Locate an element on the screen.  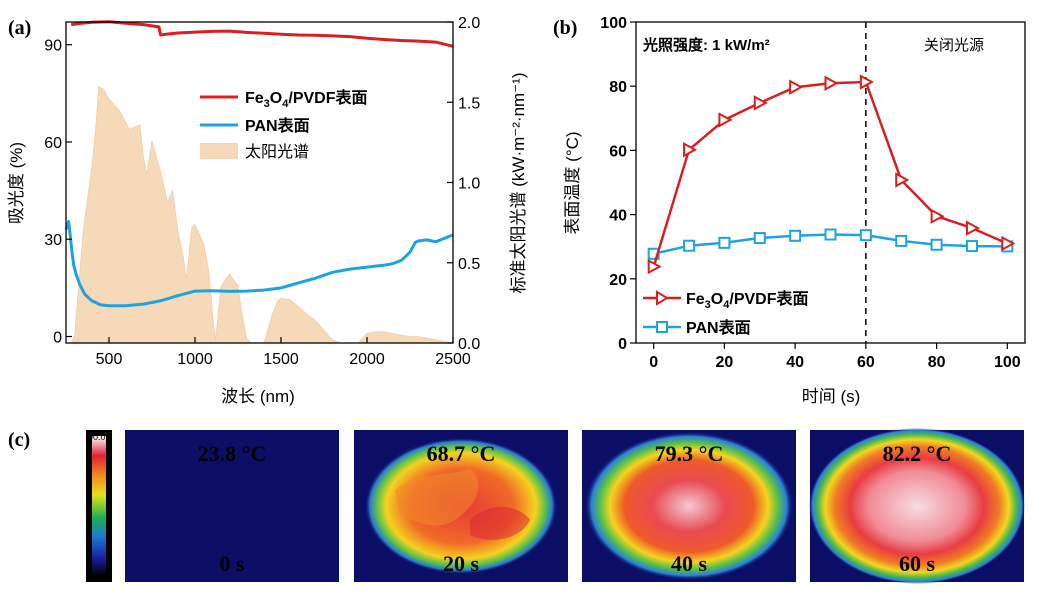
x-tick-label-a: 500 is located at coordinates (109, 359).